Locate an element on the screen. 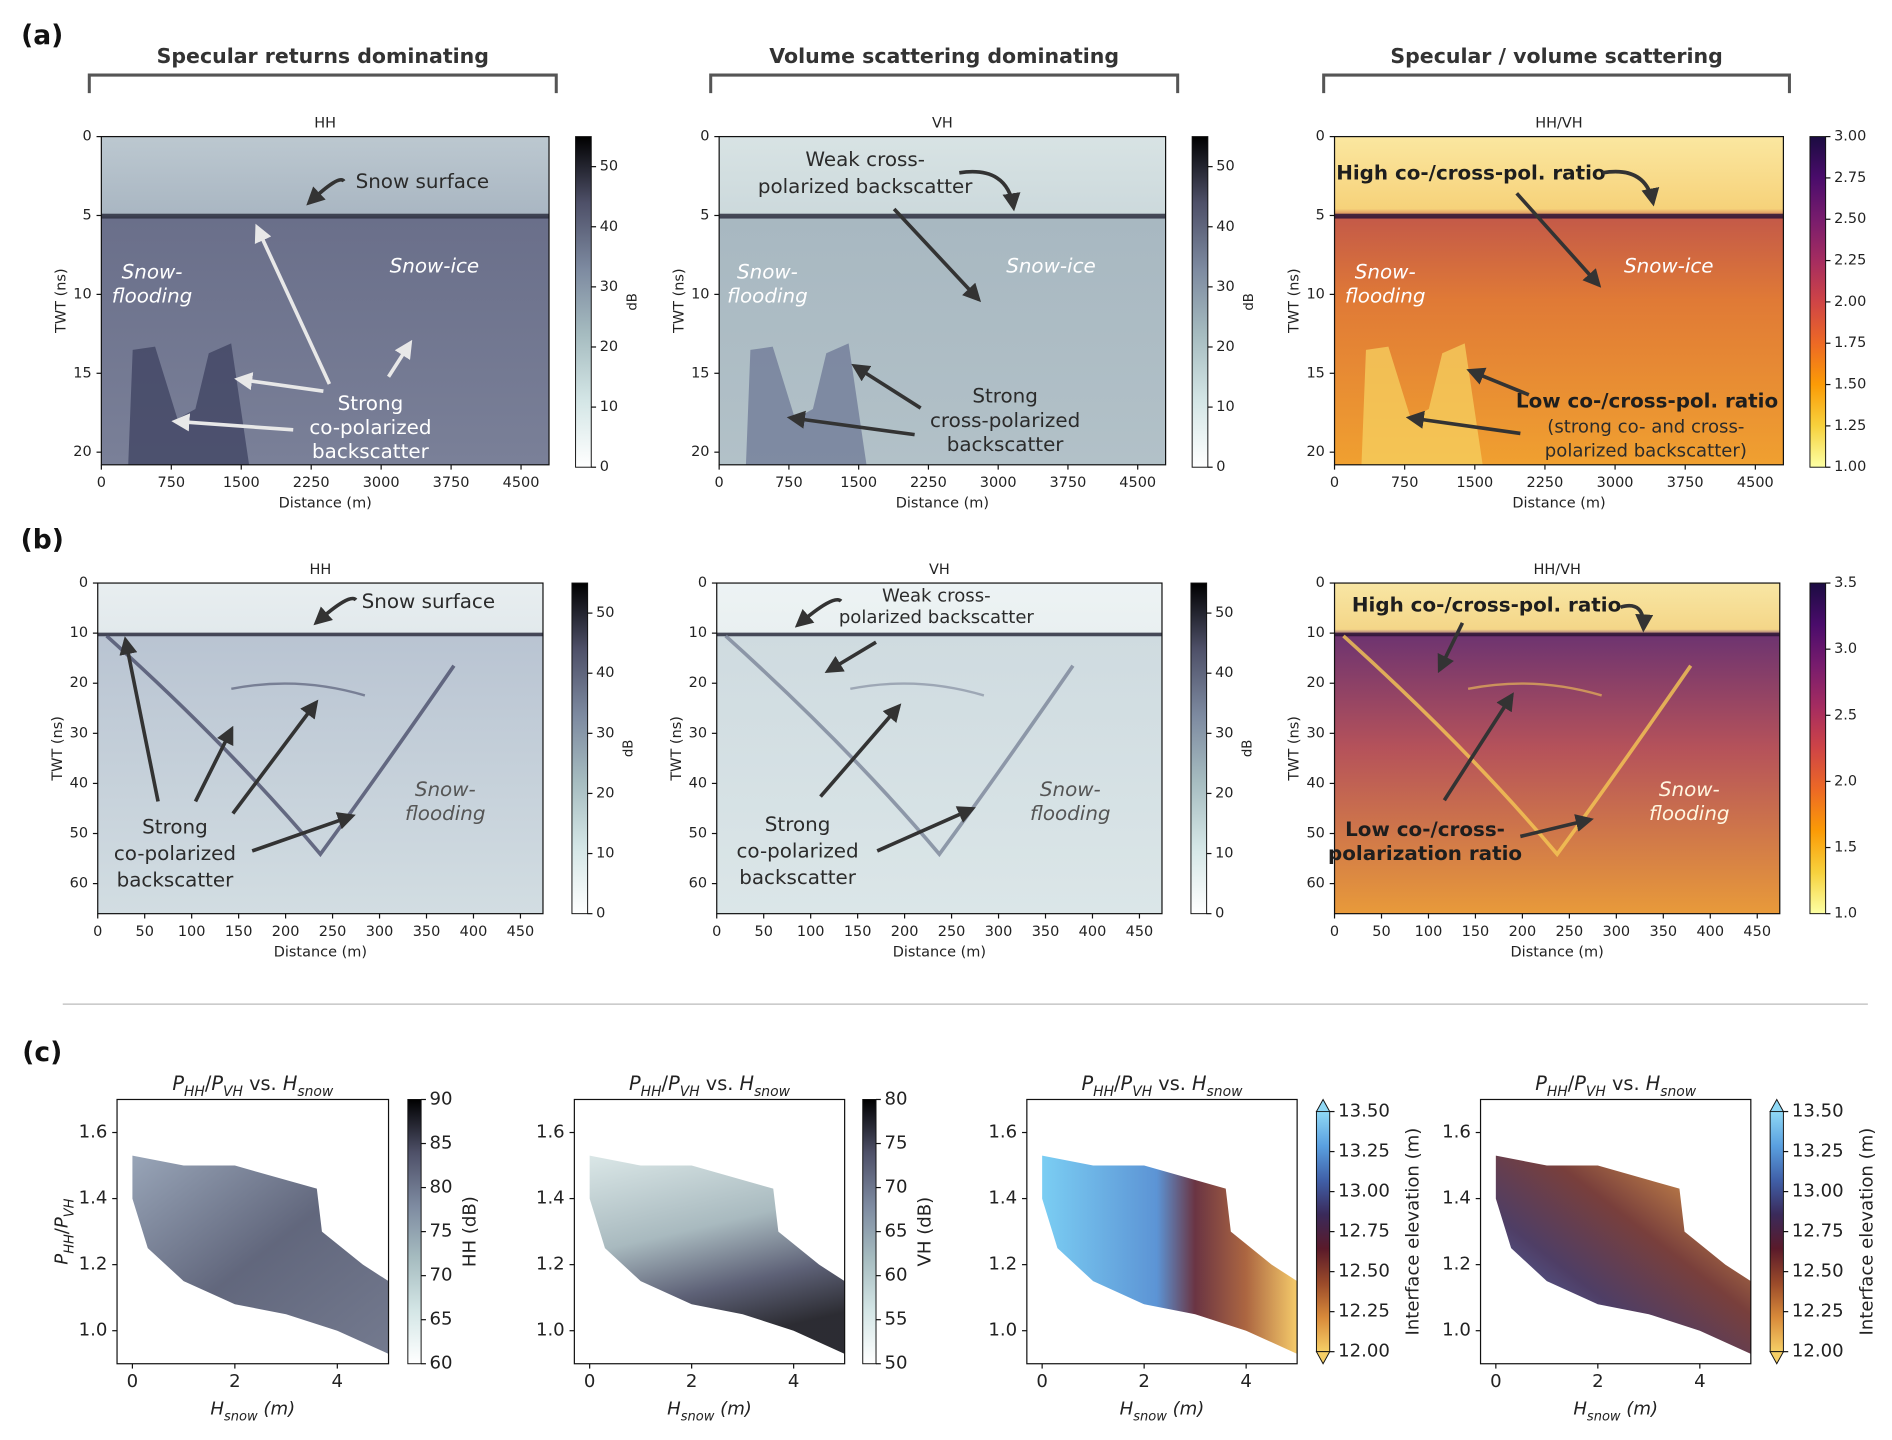 This screenshot has height=1440, width=1892. x-tick-label: 750 is located at coordinates (1405, 483).